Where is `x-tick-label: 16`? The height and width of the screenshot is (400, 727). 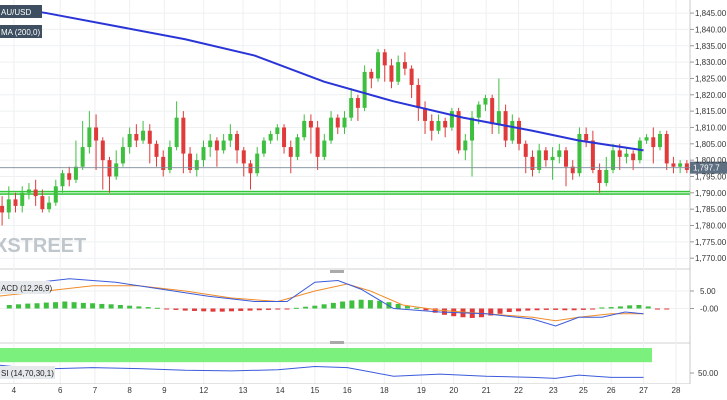 x-tick-label: 16 is located at coordinates (347, 390).